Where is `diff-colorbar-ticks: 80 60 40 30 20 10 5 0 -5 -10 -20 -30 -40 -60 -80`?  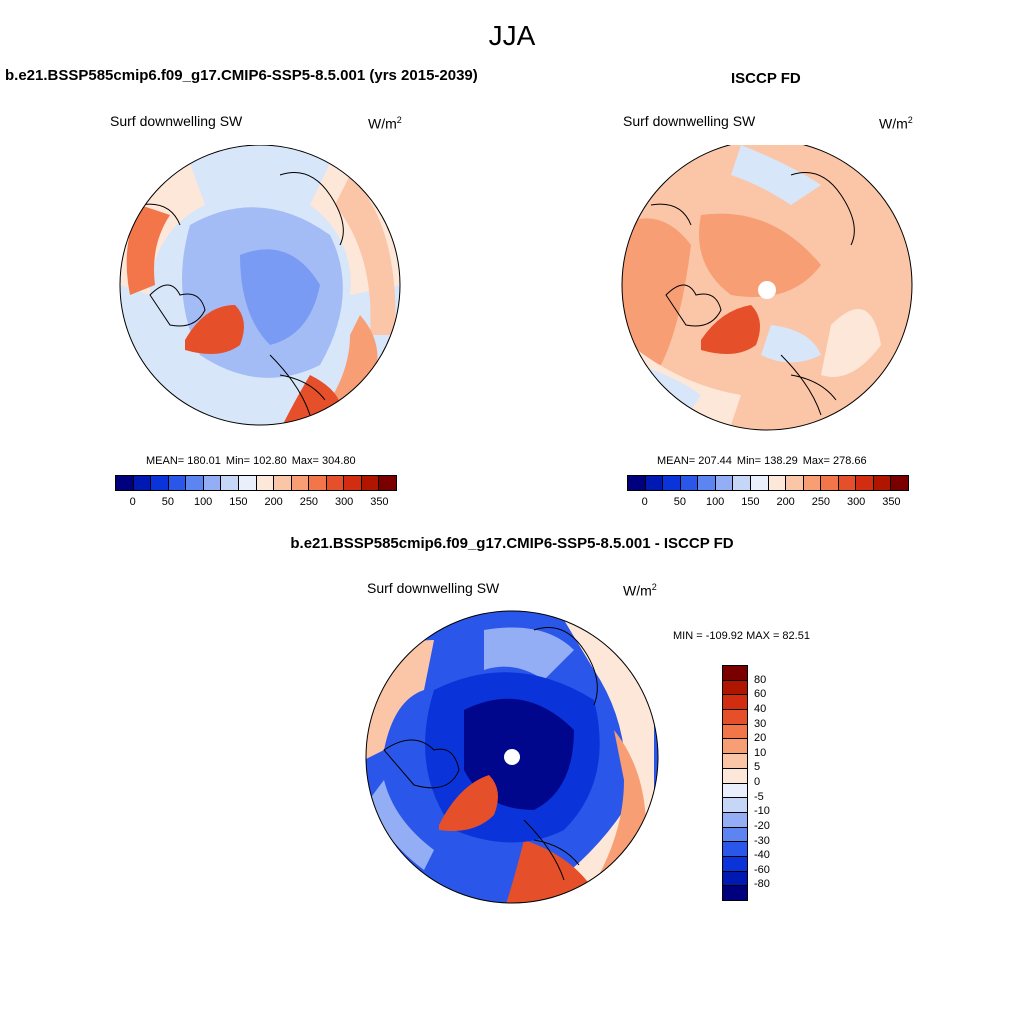 diff-colorbar-ticks: 80 60 40 30 20 10 5 0 -5 -10 -20 -30 -40 -60 -80 is located at coordinates (774, 782).